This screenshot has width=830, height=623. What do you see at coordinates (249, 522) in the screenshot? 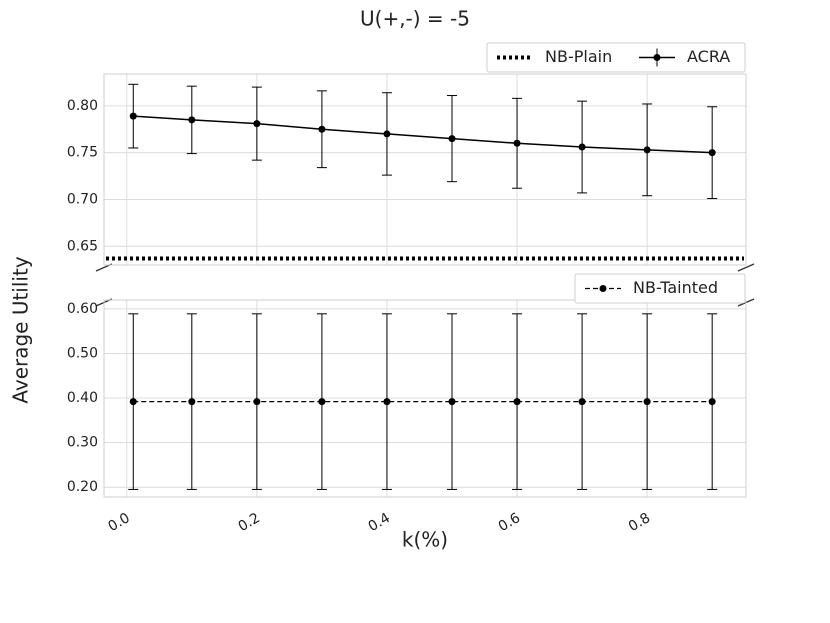
I see `x-tick-label: 0.2` at bounding box center [249, 522].